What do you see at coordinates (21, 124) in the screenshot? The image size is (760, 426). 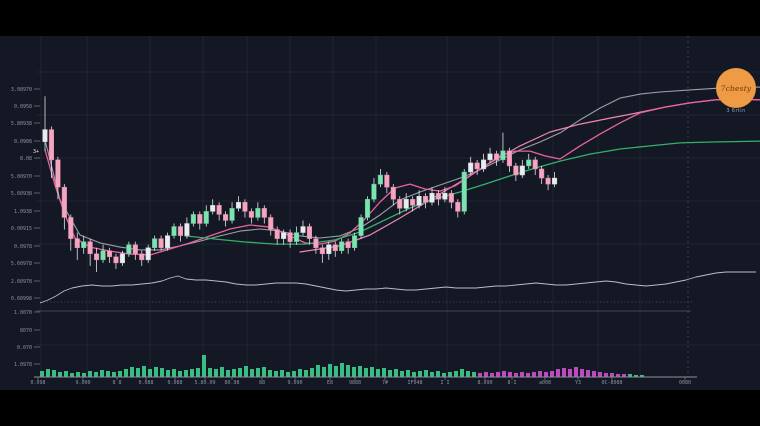 I see `y-axis-label: 5.80938` at bounding box center [21, 124].